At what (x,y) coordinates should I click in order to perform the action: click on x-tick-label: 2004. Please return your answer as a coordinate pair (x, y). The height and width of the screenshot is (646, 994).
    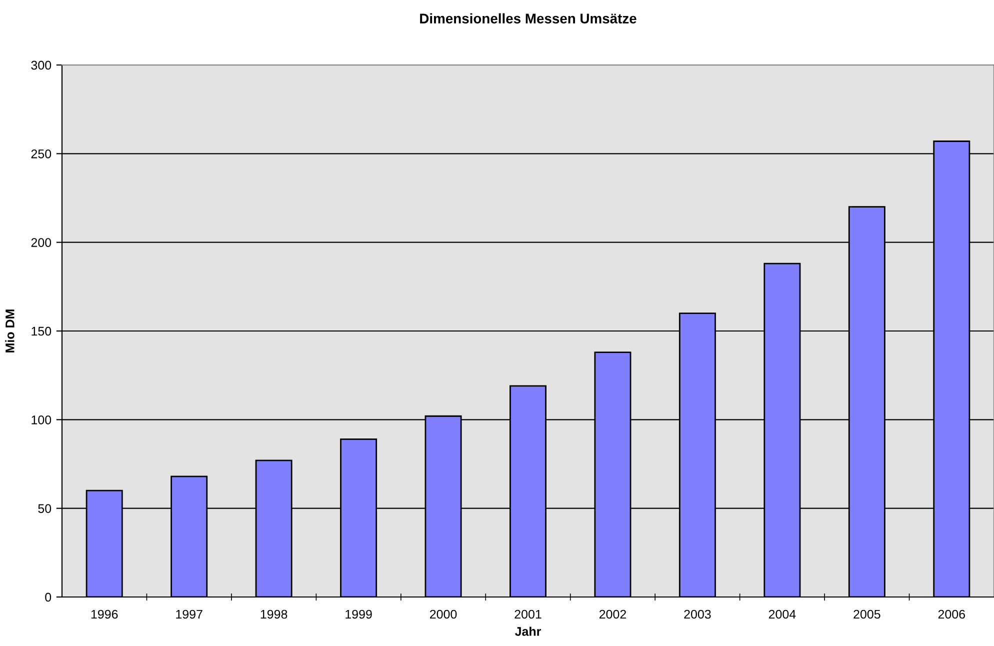
    Looking at the image, I should click on (782, 614).